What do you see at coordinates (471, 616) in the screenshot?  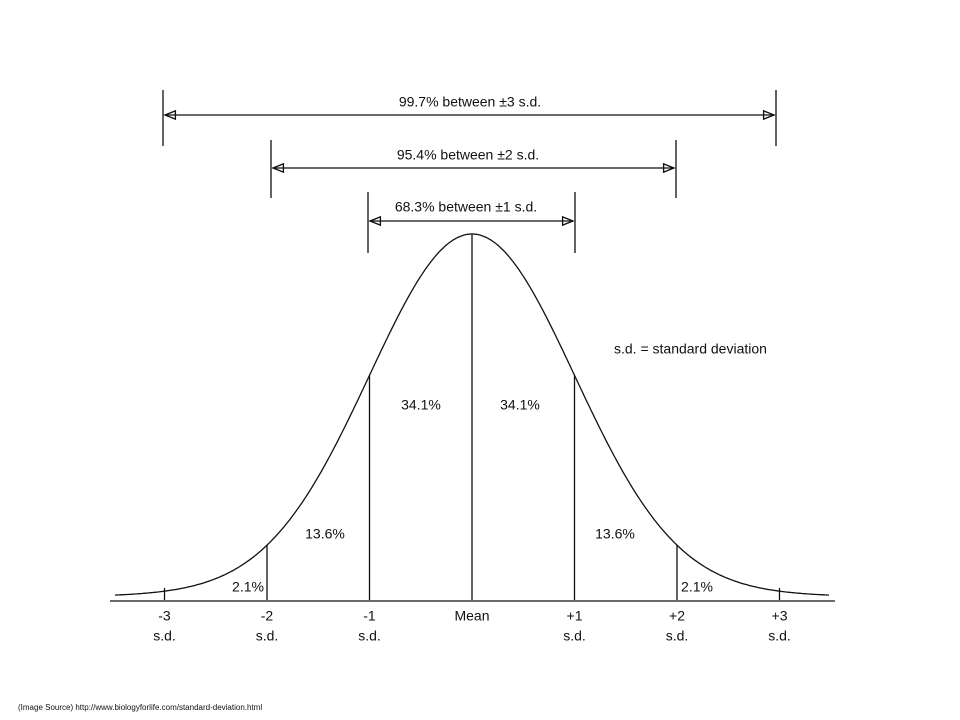 I see `axis-value: Mean` at bounding box center [471, 616].